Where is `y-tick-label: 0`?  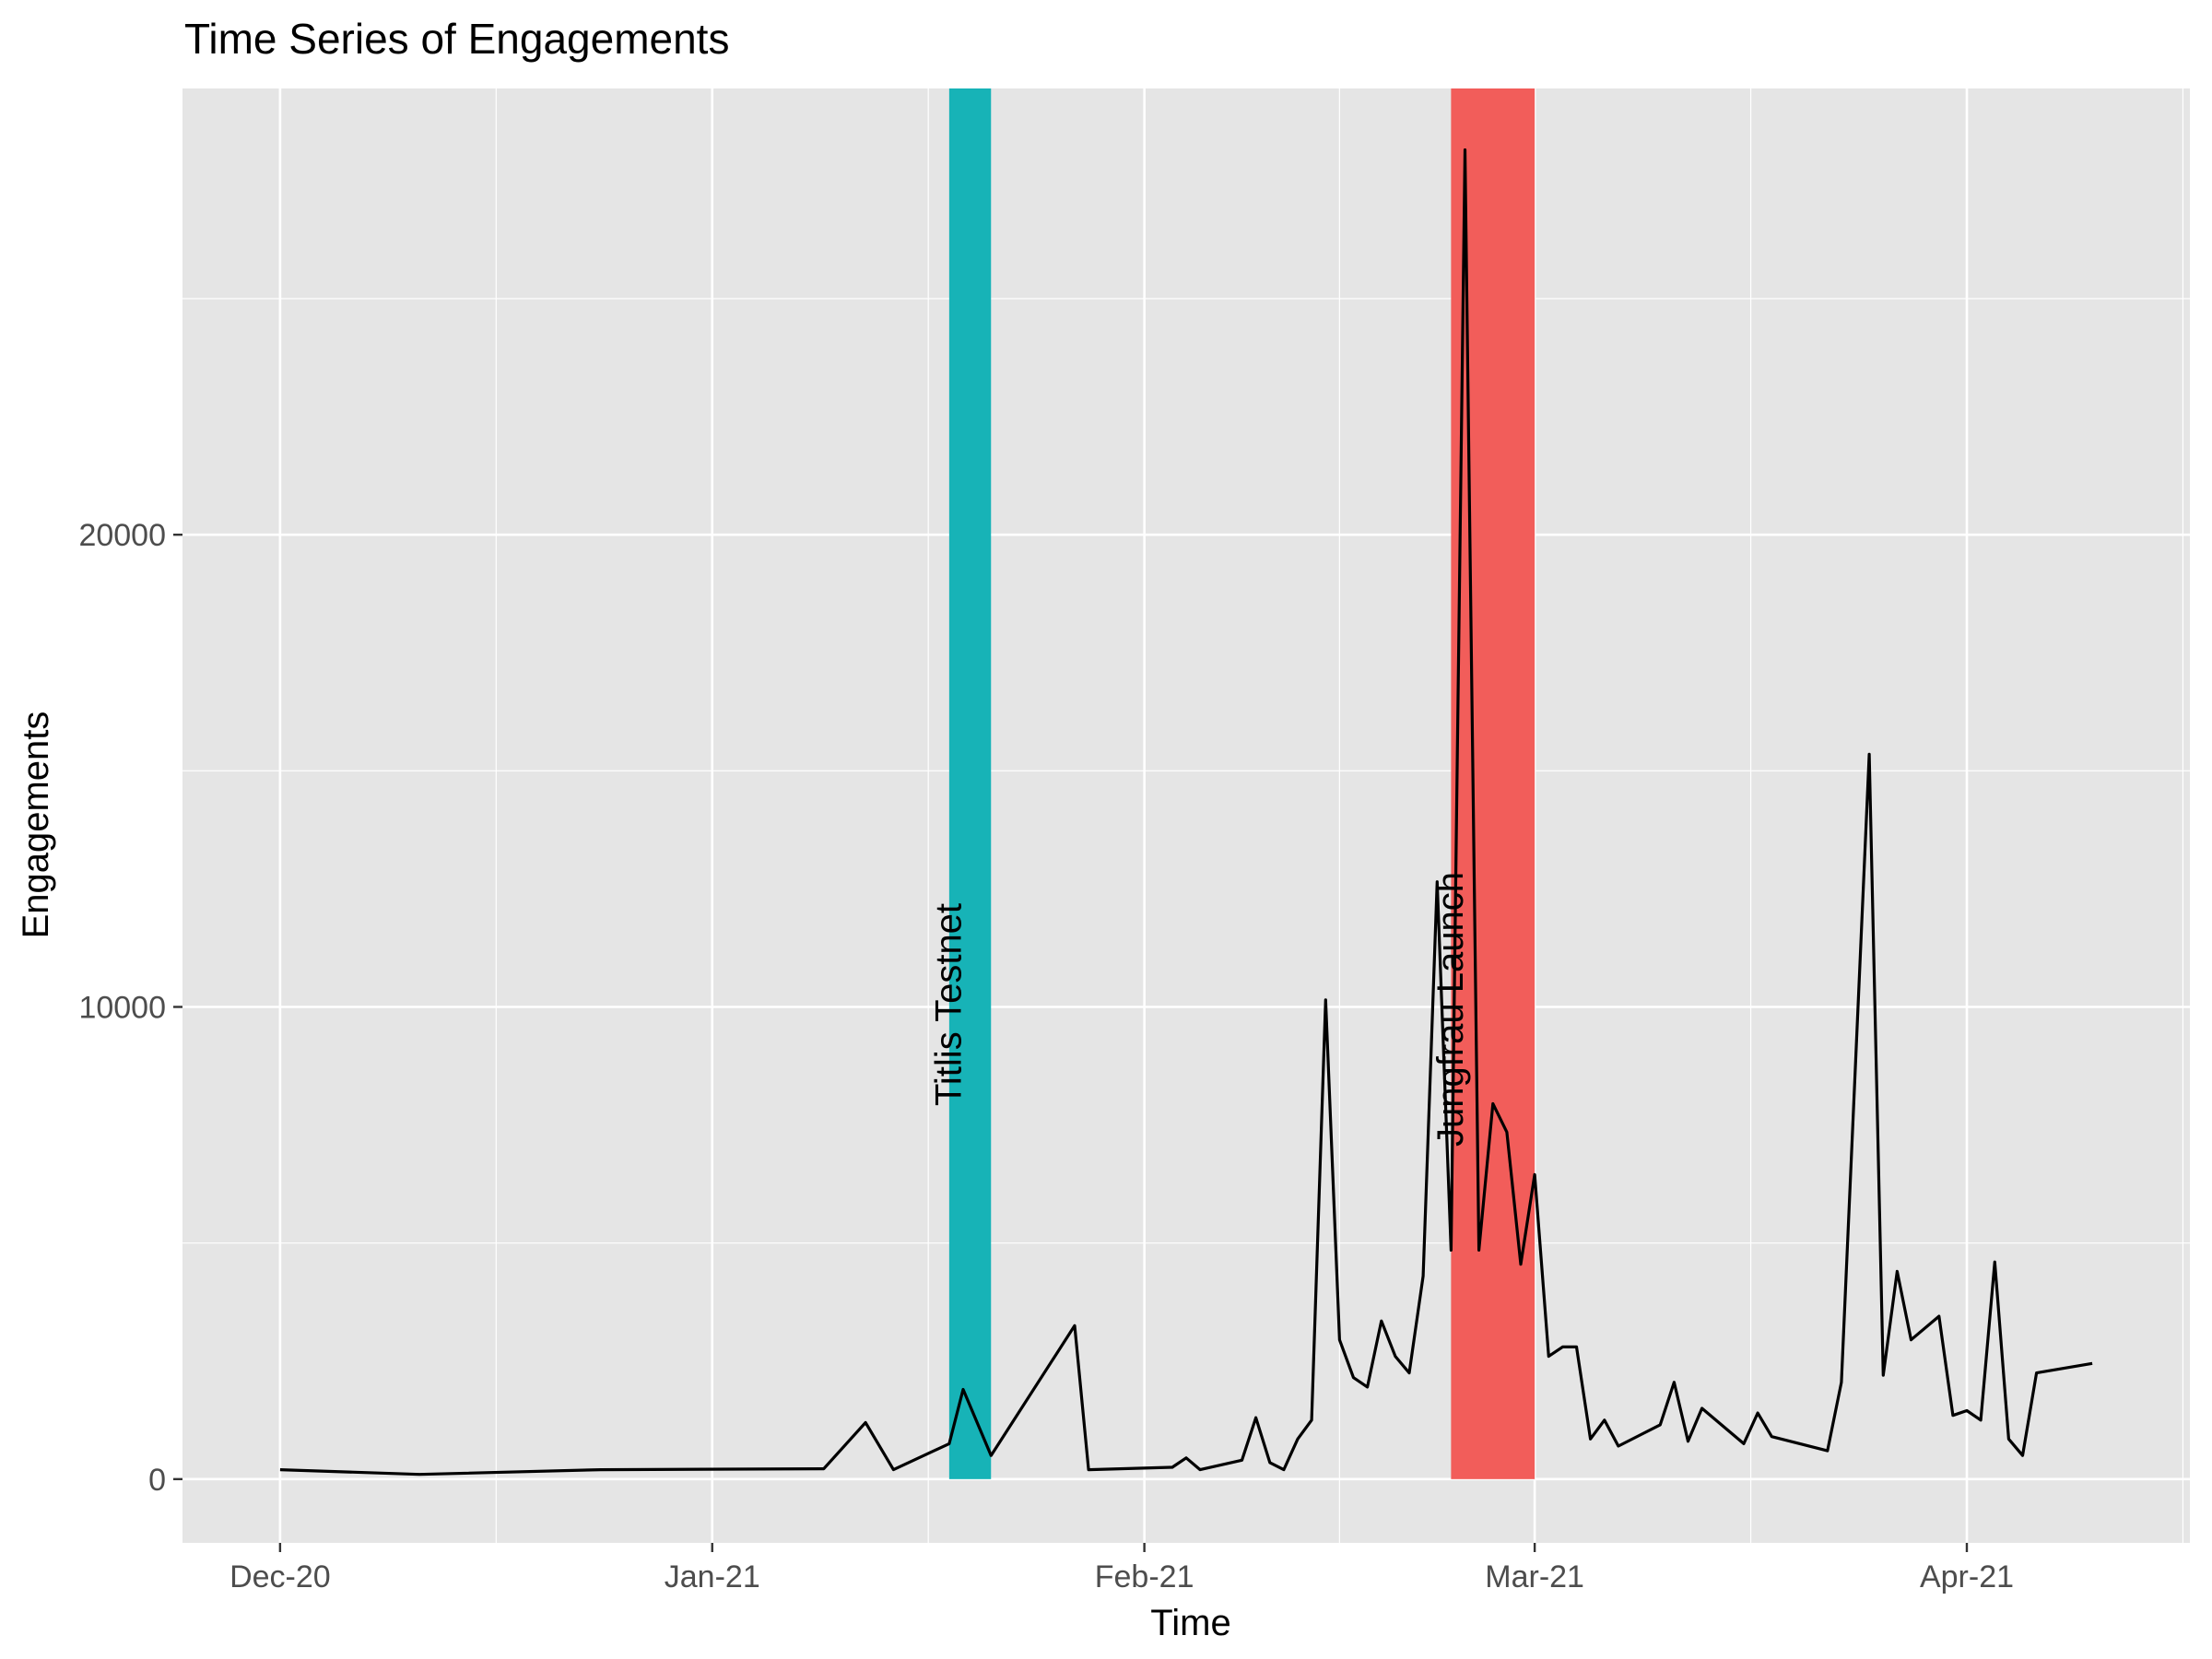 y-tick-label: 0 is located at coordinates (157, 1480).